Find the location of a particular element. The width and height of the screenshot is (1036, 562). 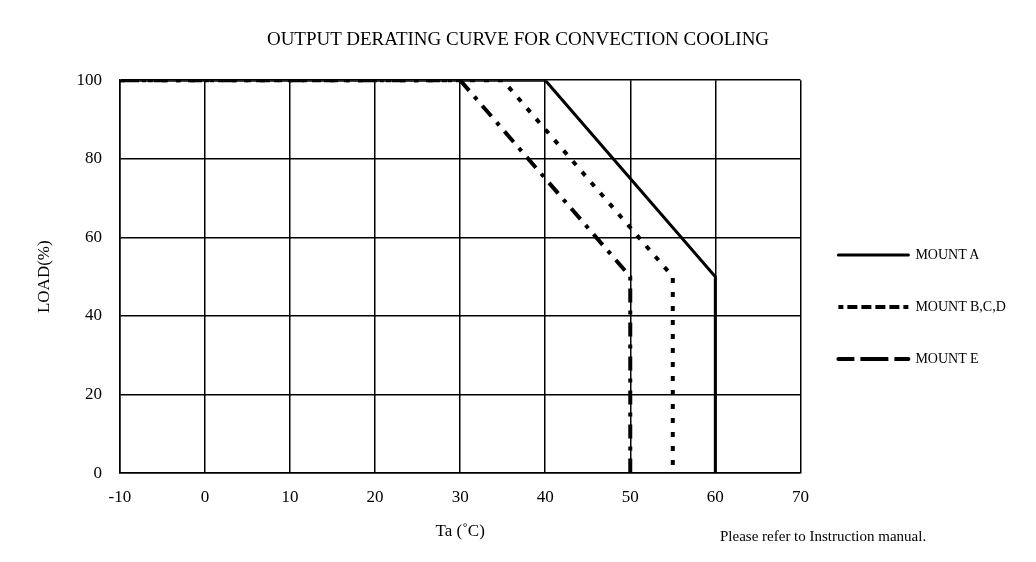

x-axis-title: Ta (˚C) is located at coordinates (460, 531).